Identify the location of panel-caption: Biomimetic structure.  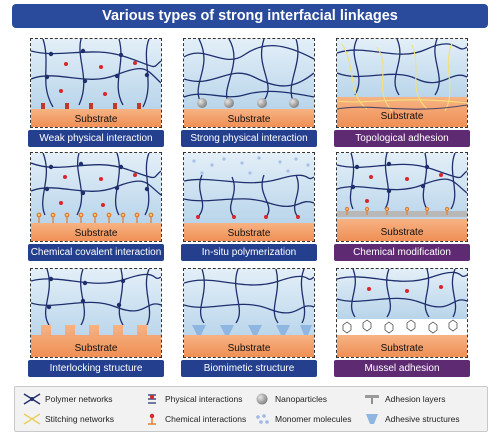
(249, 368).